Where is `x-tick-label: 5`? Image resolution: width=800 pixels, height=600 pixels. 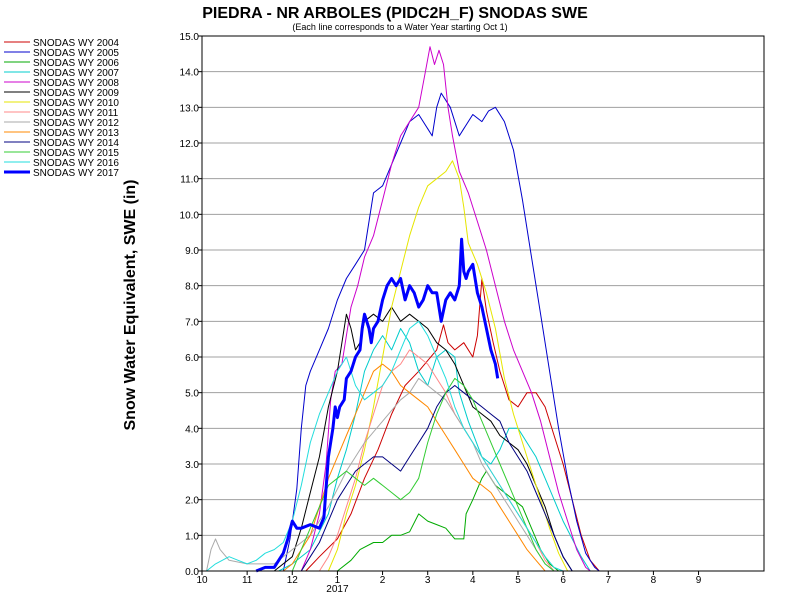 x-tick-label: 5 is located at coordinates (518, 580).